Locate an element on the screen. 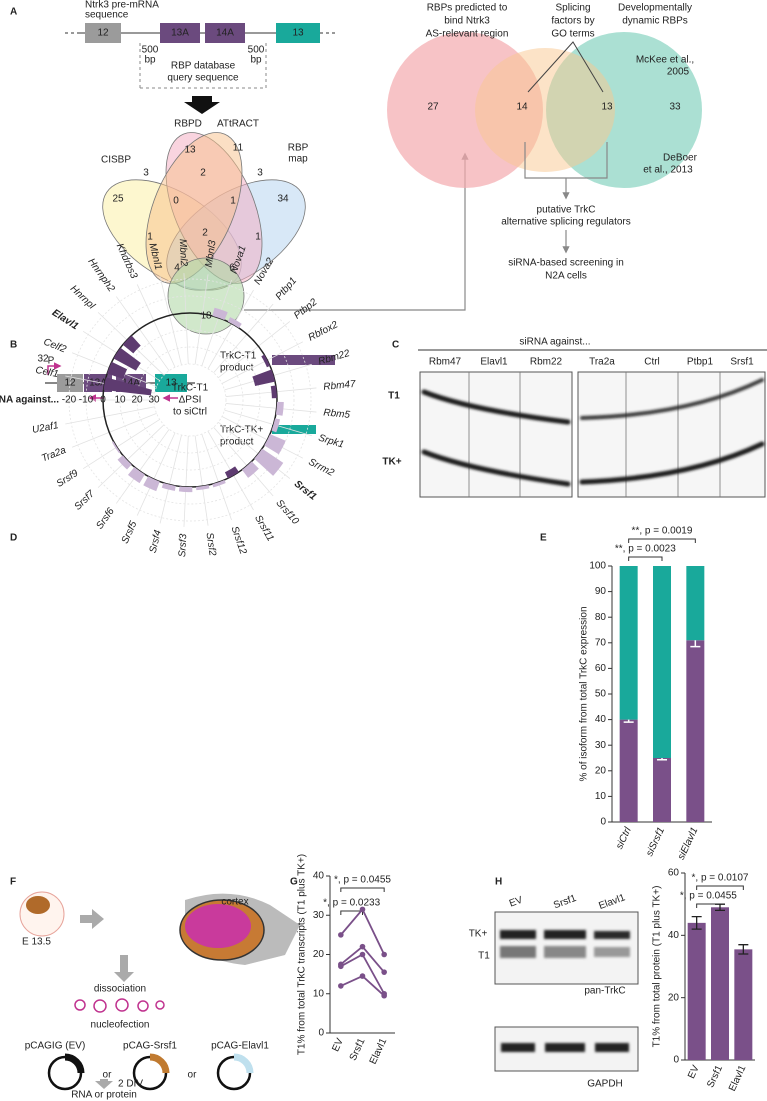  category-label: Srsf5 is located at coordinates (130, 532).